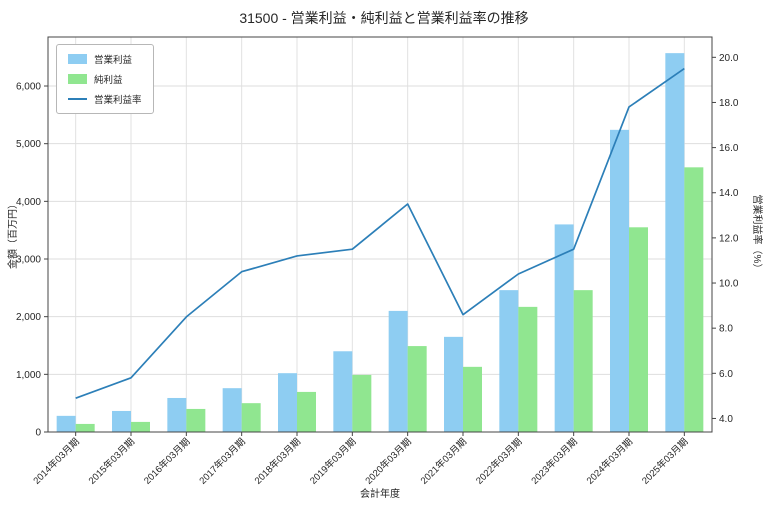 The image size is (768, 512). What do you see at coordinates (166, 461) in the screenshot?
I see `xtick-label-2016年03月期: 2016年03月期` at bounding box center [166, 461].